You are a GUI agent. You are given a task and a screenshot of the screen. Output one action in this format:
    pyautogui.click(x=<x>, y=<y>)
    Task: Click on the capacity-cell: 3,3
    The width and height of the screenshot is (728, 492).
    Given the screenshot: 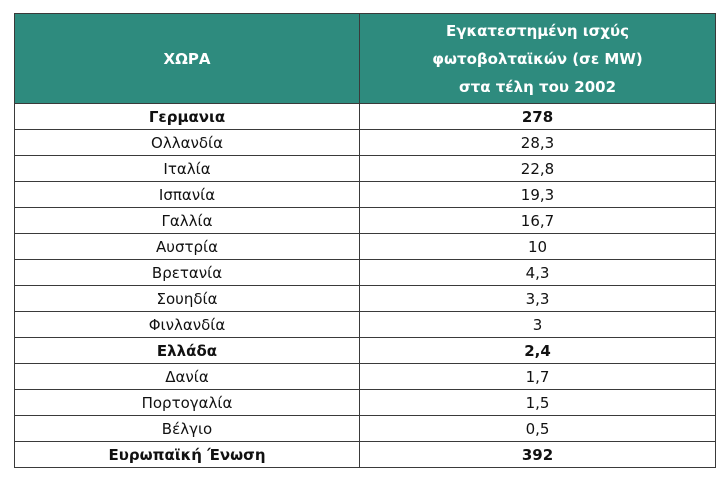 What is the action you would take?
    pyautogui.click(x=537, y=298)
    